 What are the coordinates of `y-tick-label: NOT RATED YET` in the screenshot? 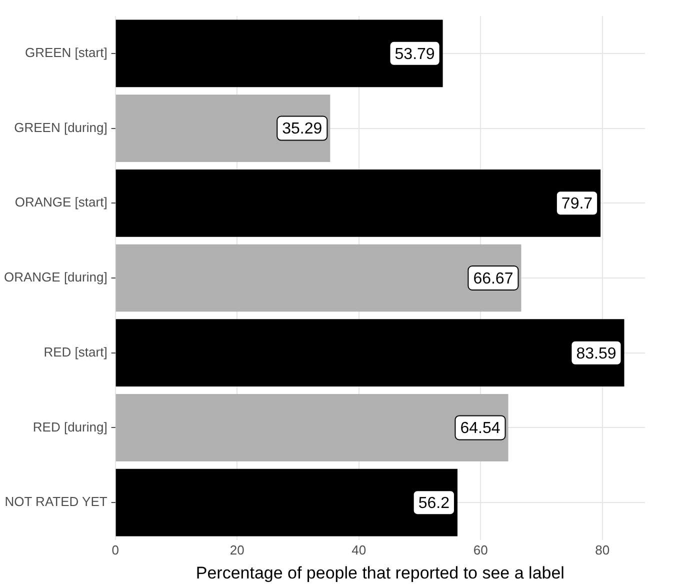 It's located at (56, 502).